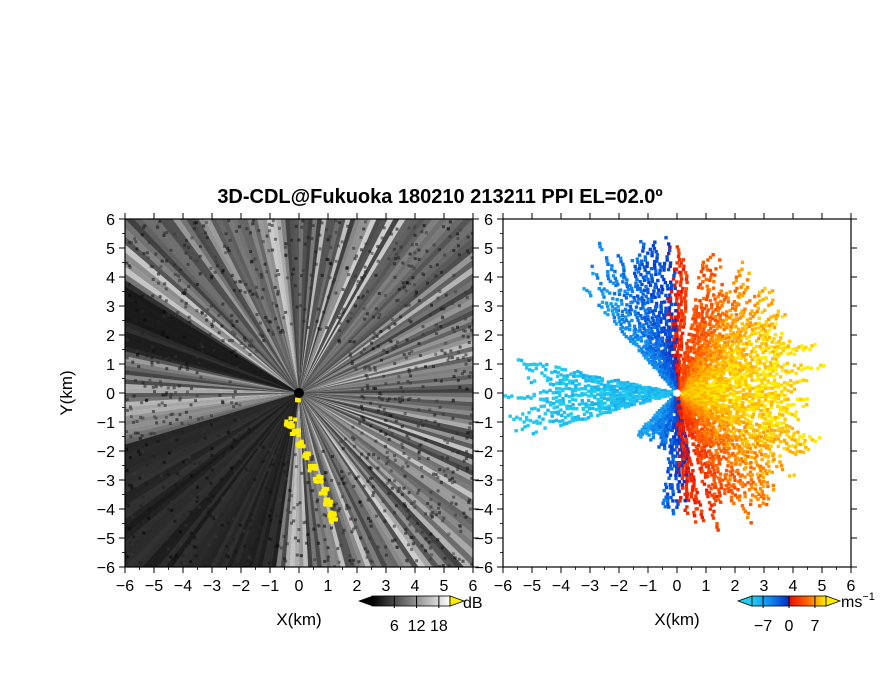  Describe the element at coordinates (331, 521) in the screenshot. I see `snr-flag-pixel` at that location.